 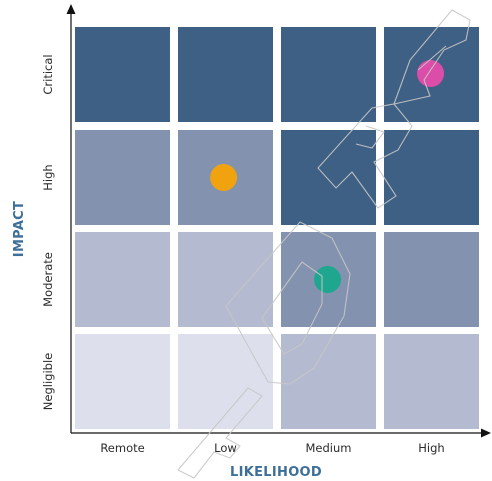 What do you see at coordinates (431, 448) in the screenshot?
I see `x-tick-high: High` at bounding box center [431, 448].